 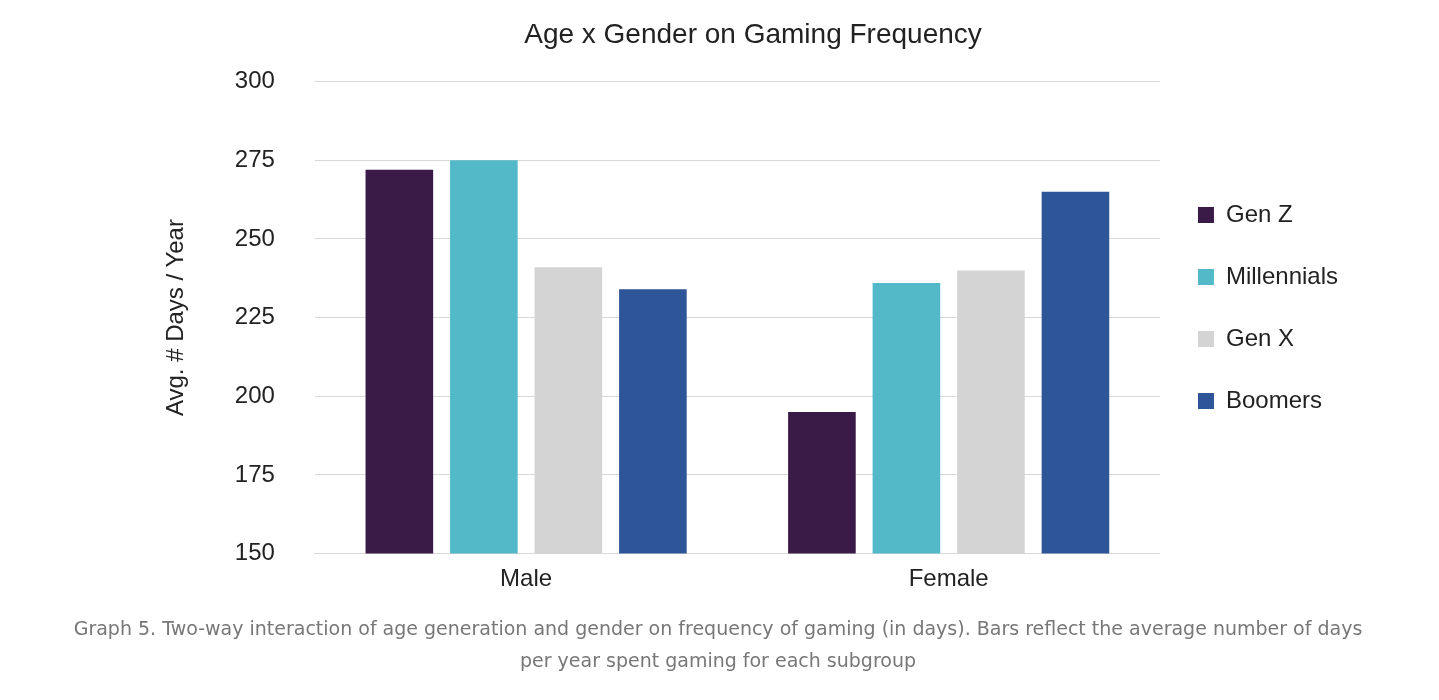 What do you see at coordinates (718, 644) in the screenshot?
I see `caption: Graph 5. Two-way interaction of age generation and gender on frequency of gaming (in days). Bars reflect the average number of days per year spent gaming for each subgroup` at bounding box center [718, 644].